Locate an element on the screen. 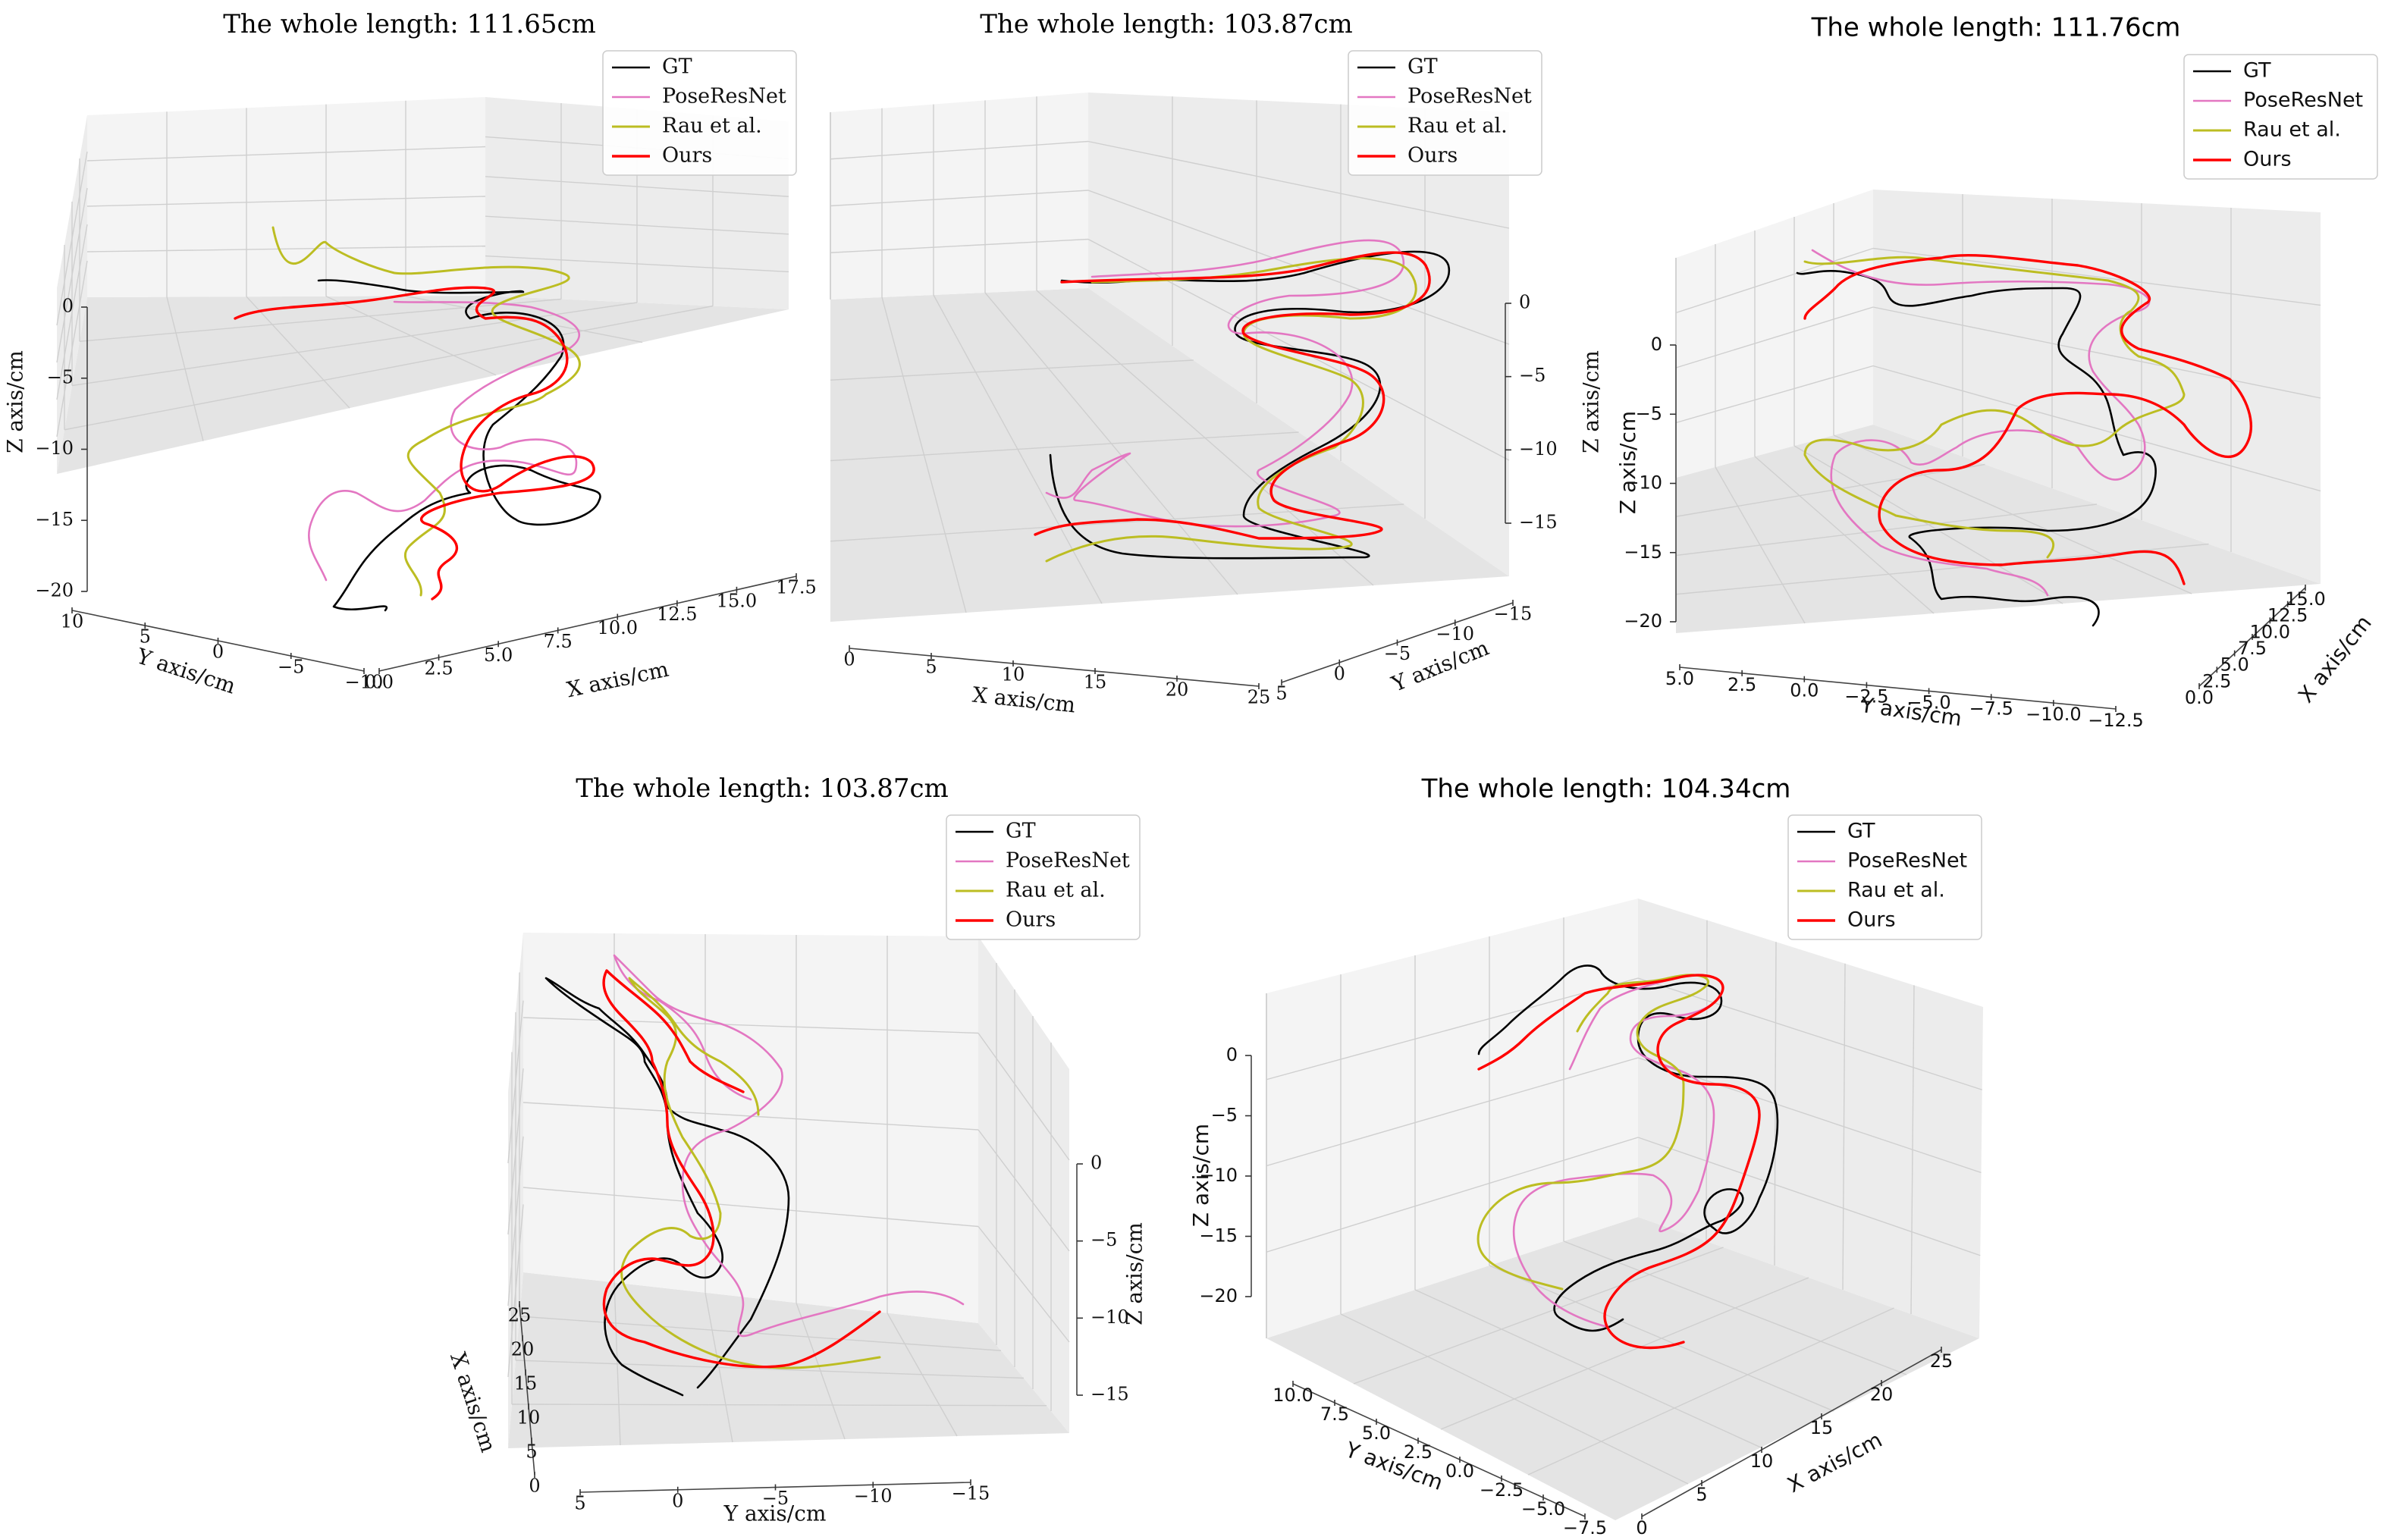 Image resolution: width=2385 pixels, height=1540 pixels. x-axis-tick-label: 0.0 is located at coordinates (2199, 697).